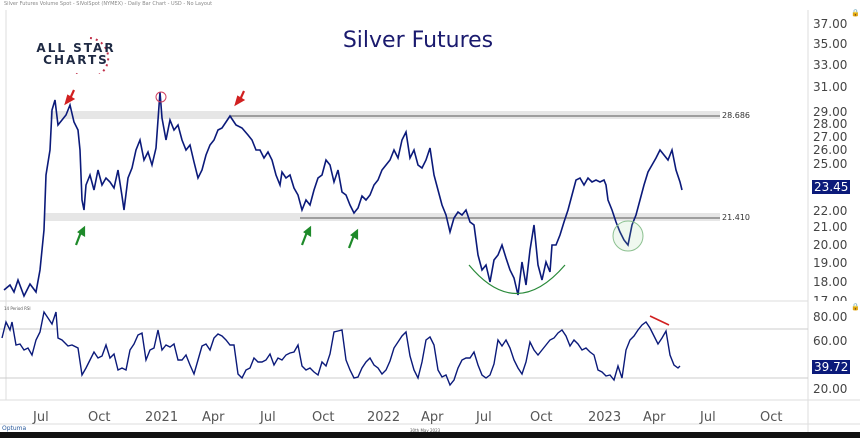  What do you see at coordinates (736, 217) in the screenshot?
I see `support-label: 21.410` at bounding box center [736, 217].